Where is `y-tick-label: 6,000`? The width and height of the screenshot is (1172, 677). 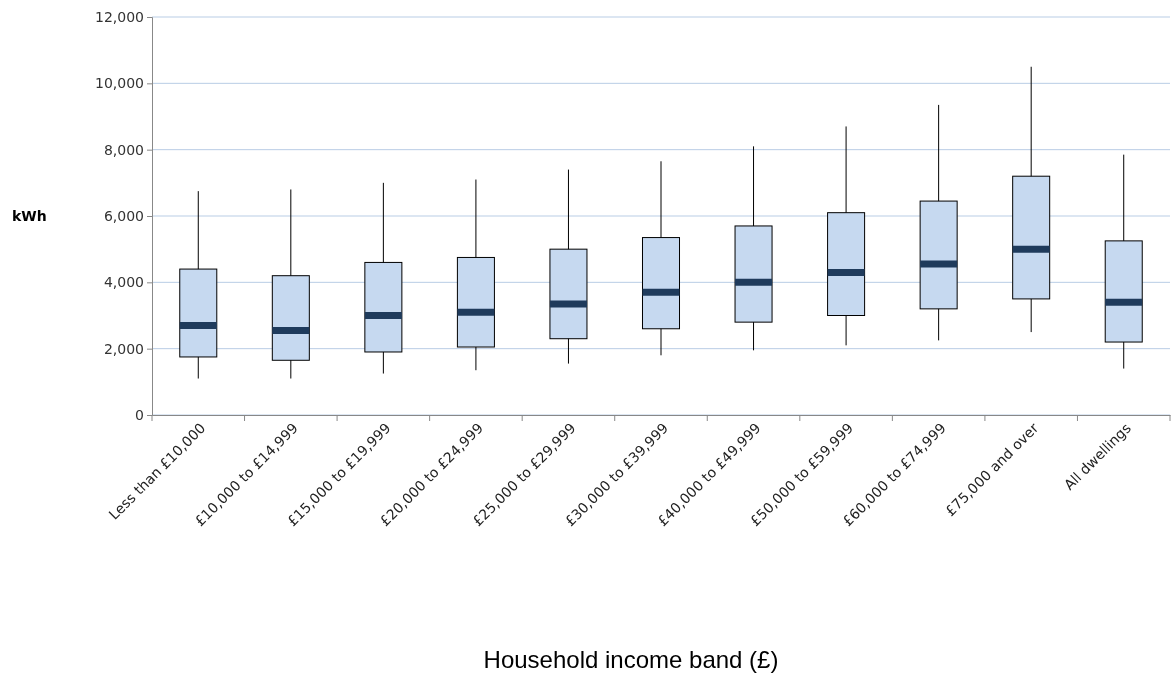 y-tick-label: 6,000 is located at coordinates (123, 215).